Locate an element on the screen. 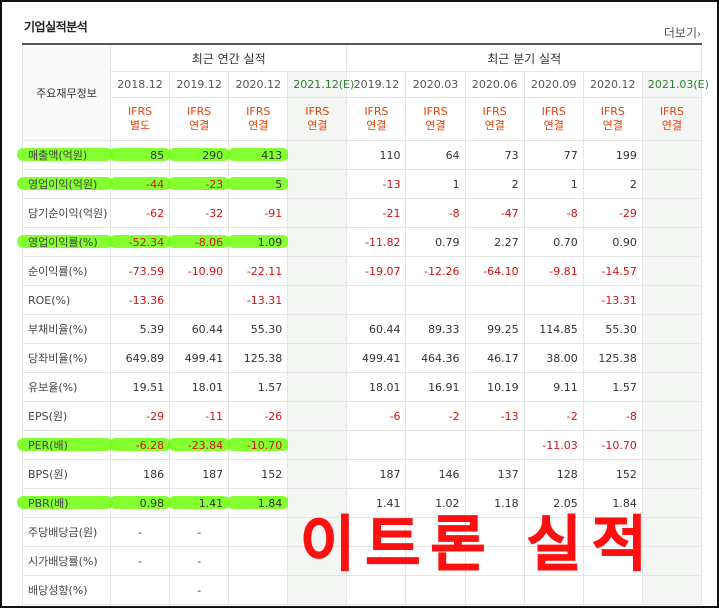 The image size is (719, 608). row-label: 유보율(%) is located at coordinates (66, 387).